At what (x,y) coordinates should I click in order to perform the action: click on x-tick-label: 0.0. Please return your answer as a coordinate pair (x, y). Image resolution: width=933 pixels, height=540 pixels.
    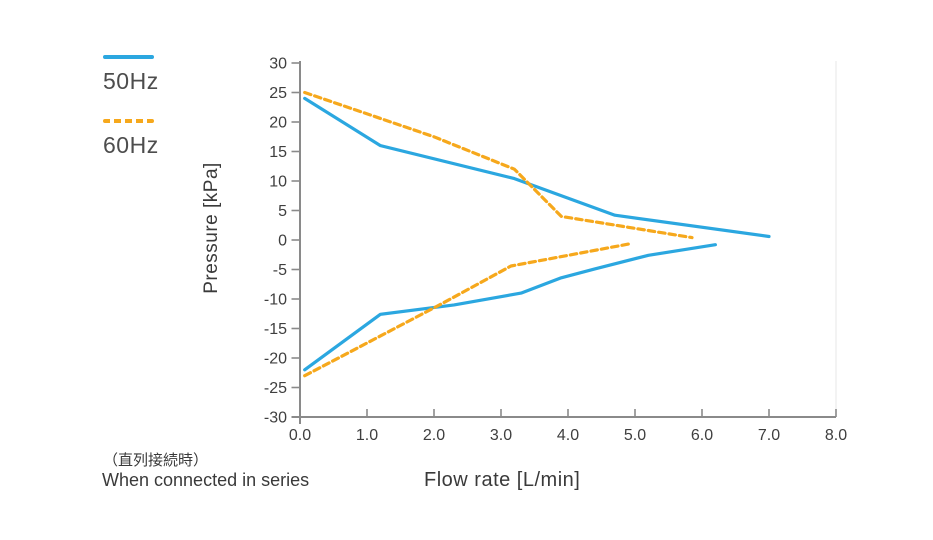
    Looking at the image, I should click on (300, 435).